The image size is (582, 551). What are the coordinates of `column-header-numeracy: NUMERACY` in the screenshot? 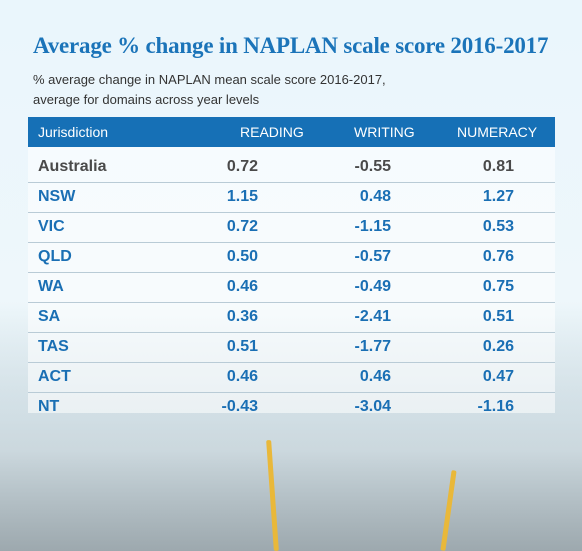 It's located at (497, 132).